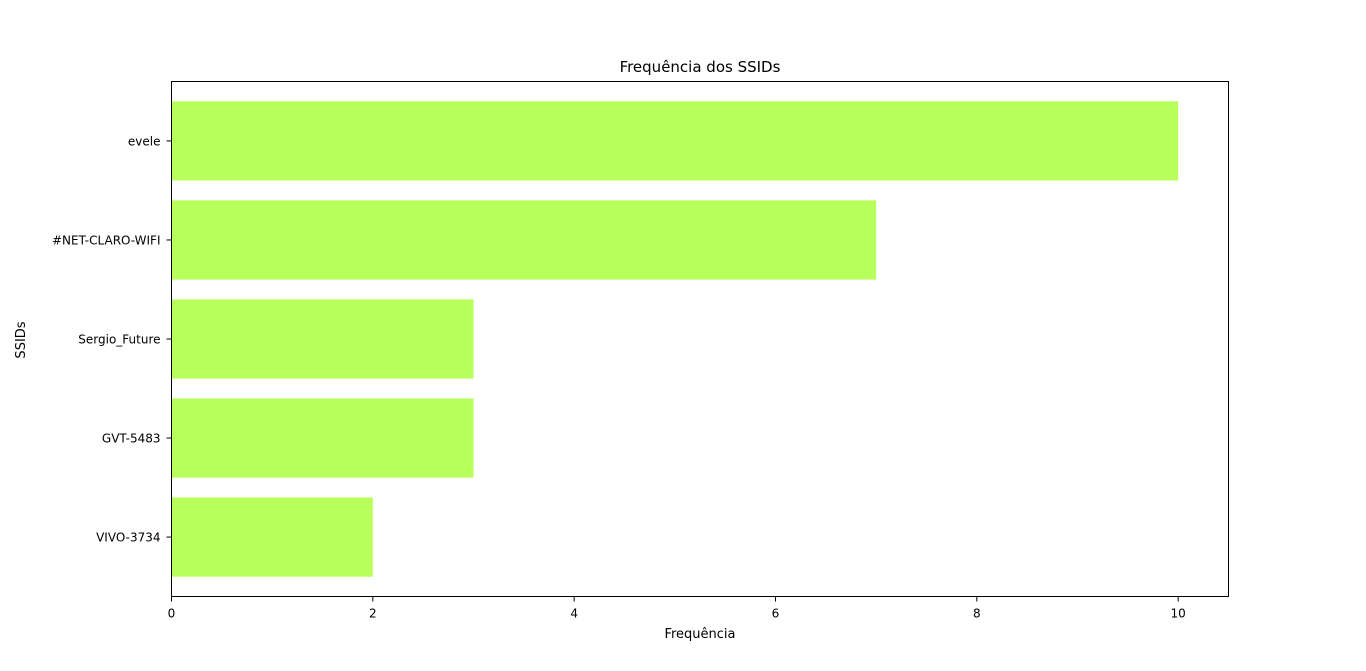 This screenshot has width=1366, height=671. What do you see at coordinates (106, 240) in the screenshot?
I see `y-tick-label: #NET-CLARO-WIFI` at bounding box center [106, 240].